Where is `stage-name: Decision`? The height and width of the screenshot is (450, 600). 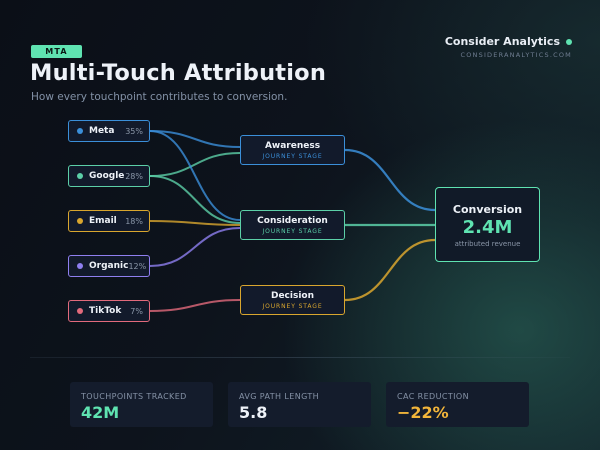 stage-name: Decision is located at coordinates (292, 296).